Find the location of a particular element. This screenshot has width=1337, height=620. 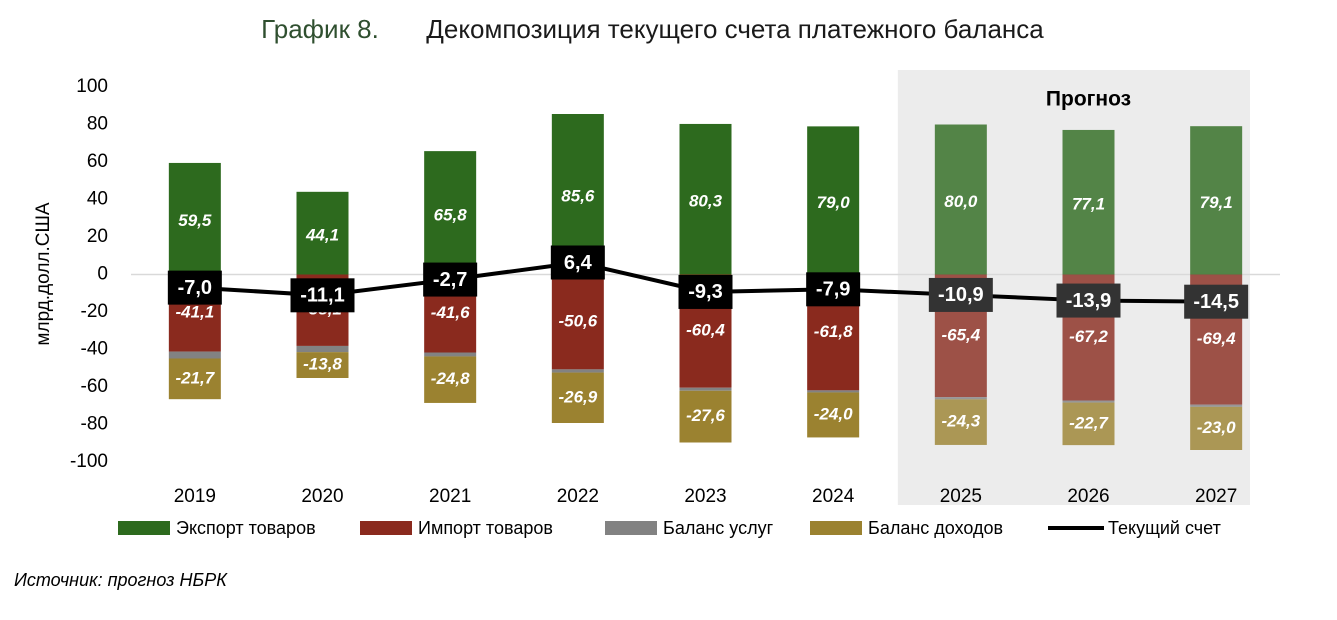

data-label: -9,3 is located at coordinates (705, 292).